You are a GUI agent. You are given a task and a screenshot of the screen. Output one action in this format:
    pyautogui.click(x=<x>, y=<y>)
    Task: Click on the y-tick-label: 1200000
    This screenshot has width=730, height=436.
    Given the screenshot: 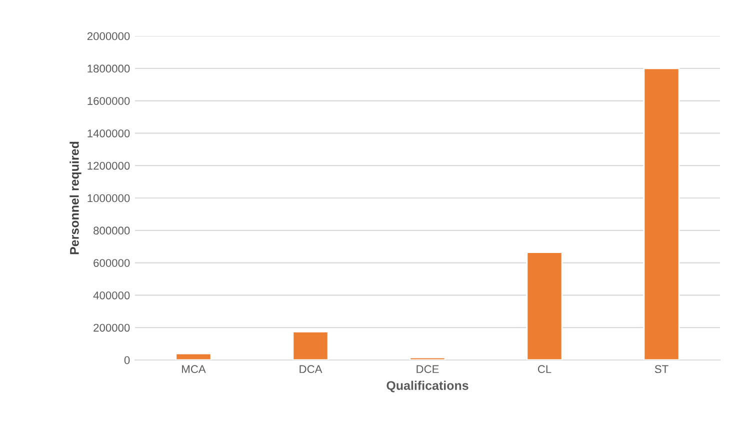 What is the action you would take?
    pyautogui.click(x=109, y=166)
    